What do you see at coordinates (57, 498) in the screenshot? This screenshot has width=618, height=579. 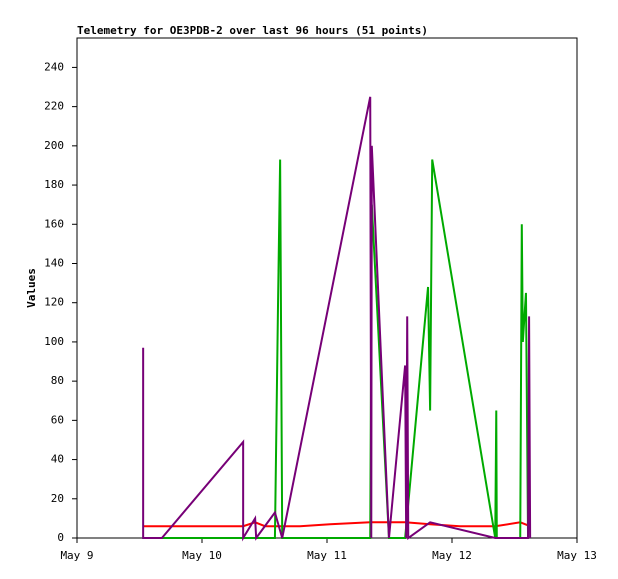 I see `y-tick-label: 20` at bounding box center [57, 498].